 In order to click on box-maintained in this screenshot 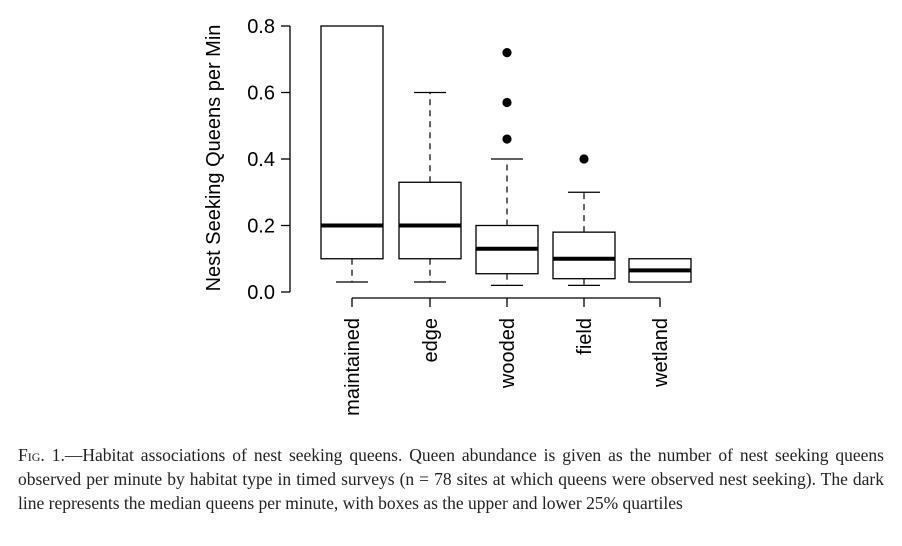, I will do `click(352, 142)`.